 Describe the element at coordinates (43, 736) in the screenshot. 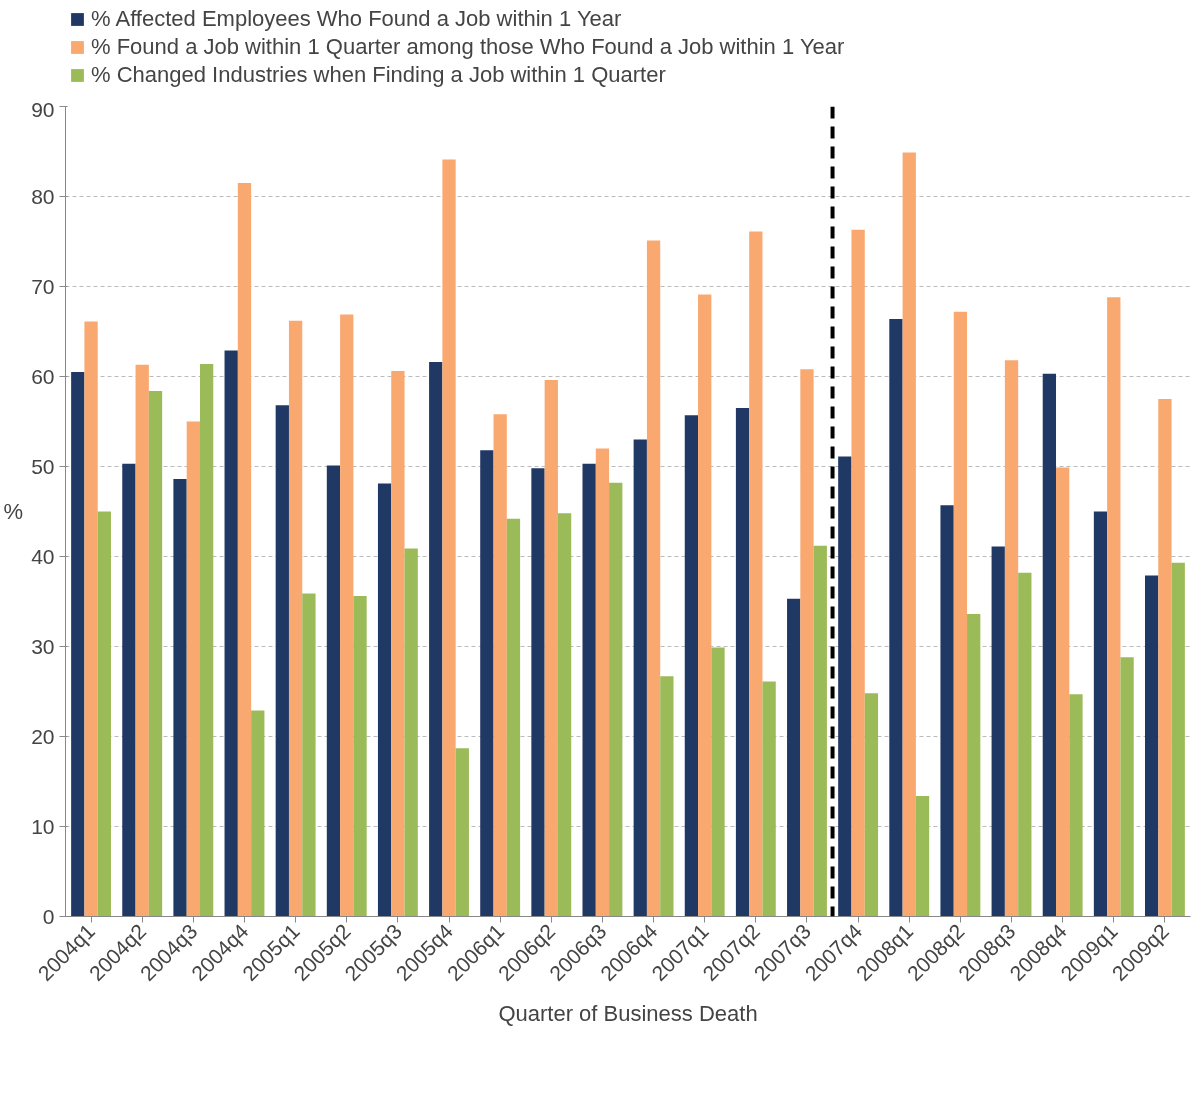

I see `y-tick-label: 20` at that location.